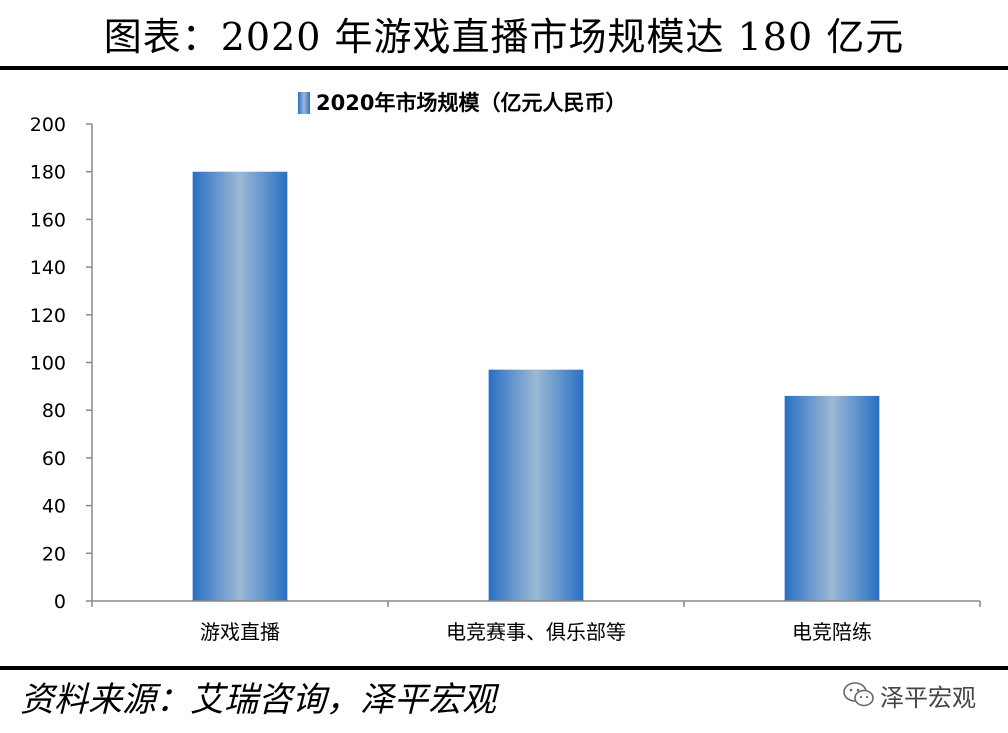  What do you see at coordinates (504, 37) in the screenshot?
I see `page-title: 图表：2020 年游戏直播市场规模达 180 亿元` at bounding box center [504, 37].